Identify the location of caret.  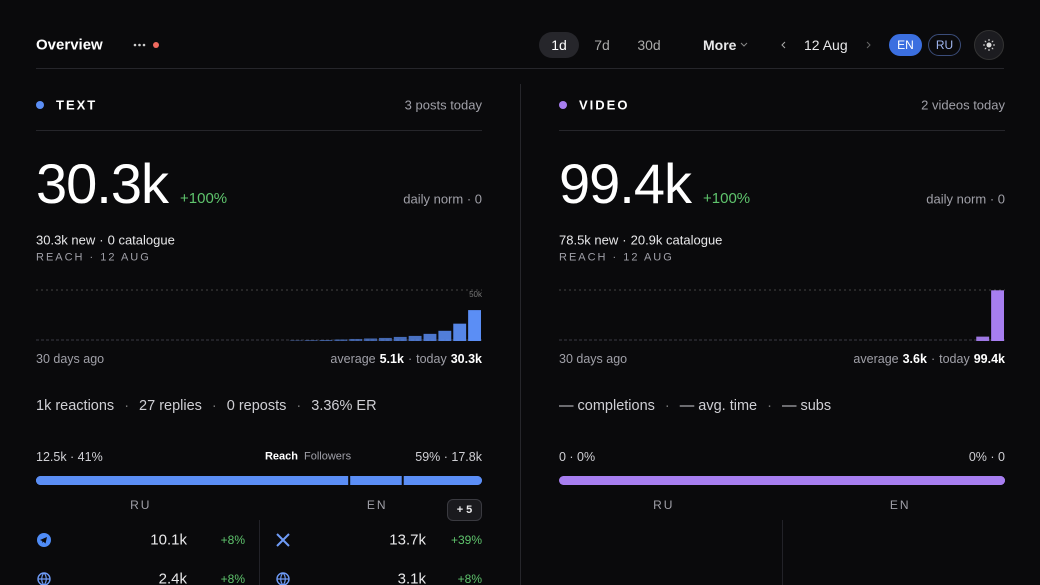
(744, 44).